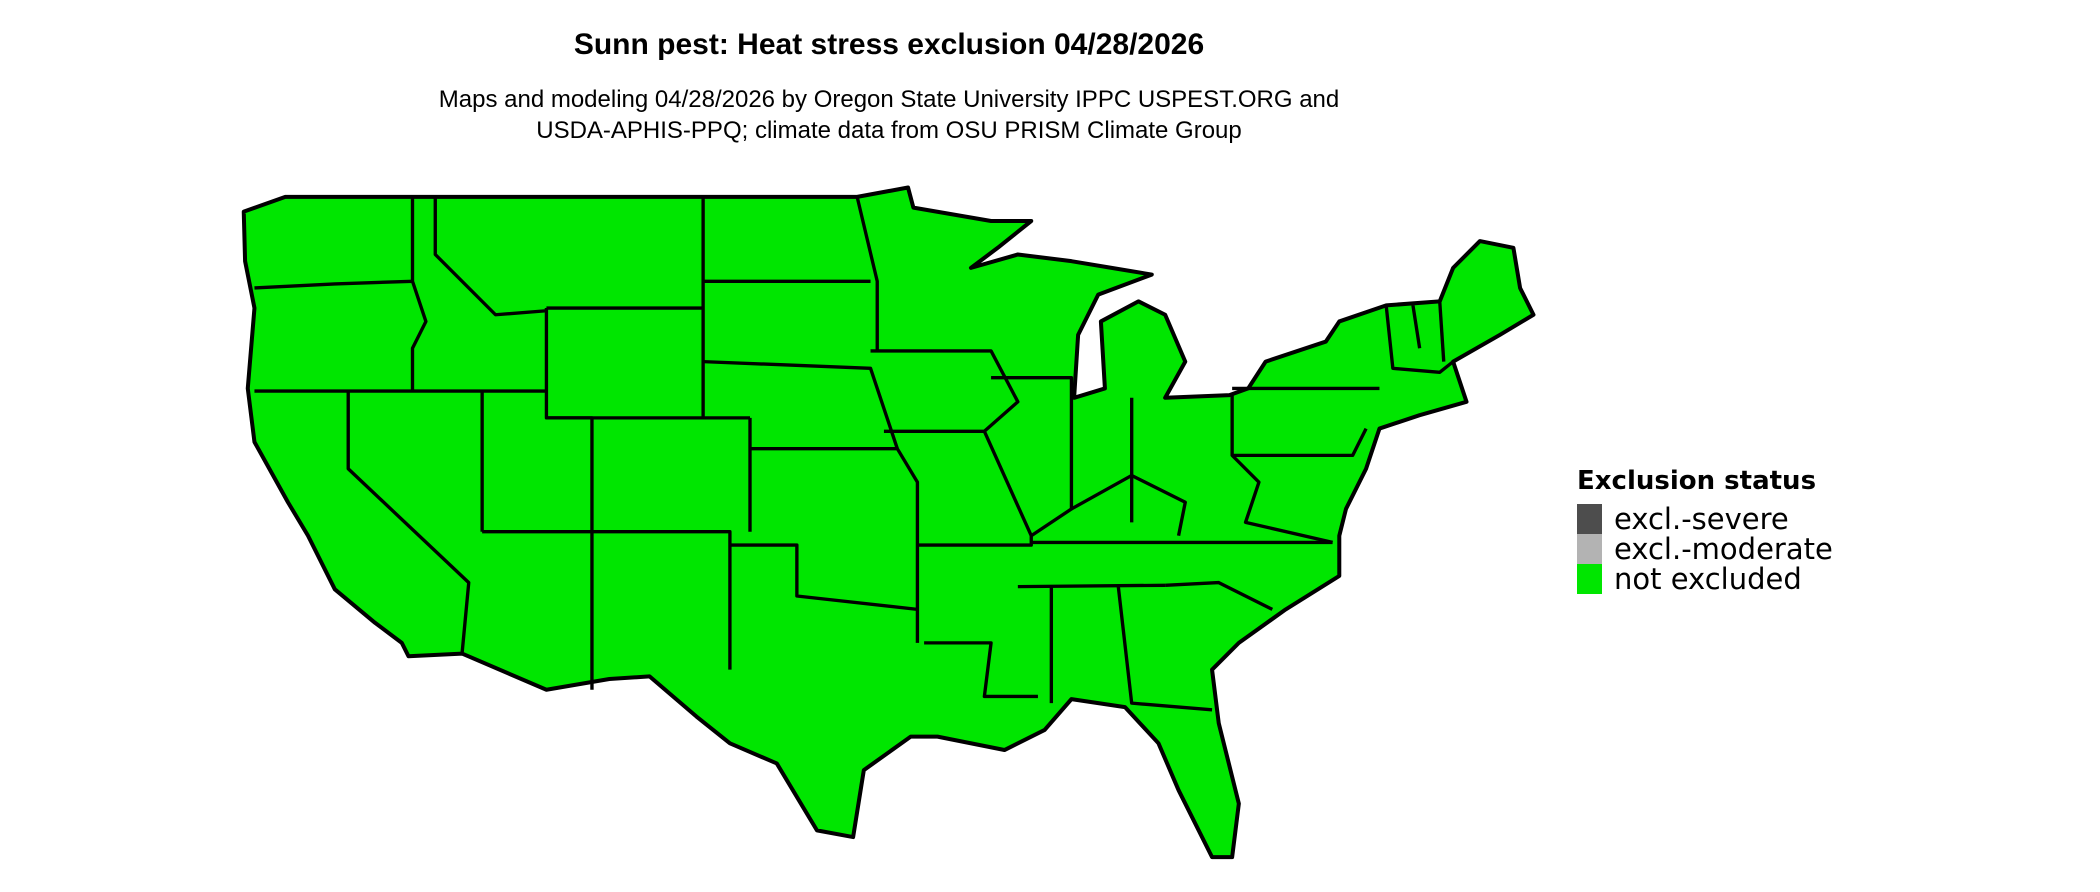  I want to click on legend-item-not-excluded: not excluded, so click(1705, 579).